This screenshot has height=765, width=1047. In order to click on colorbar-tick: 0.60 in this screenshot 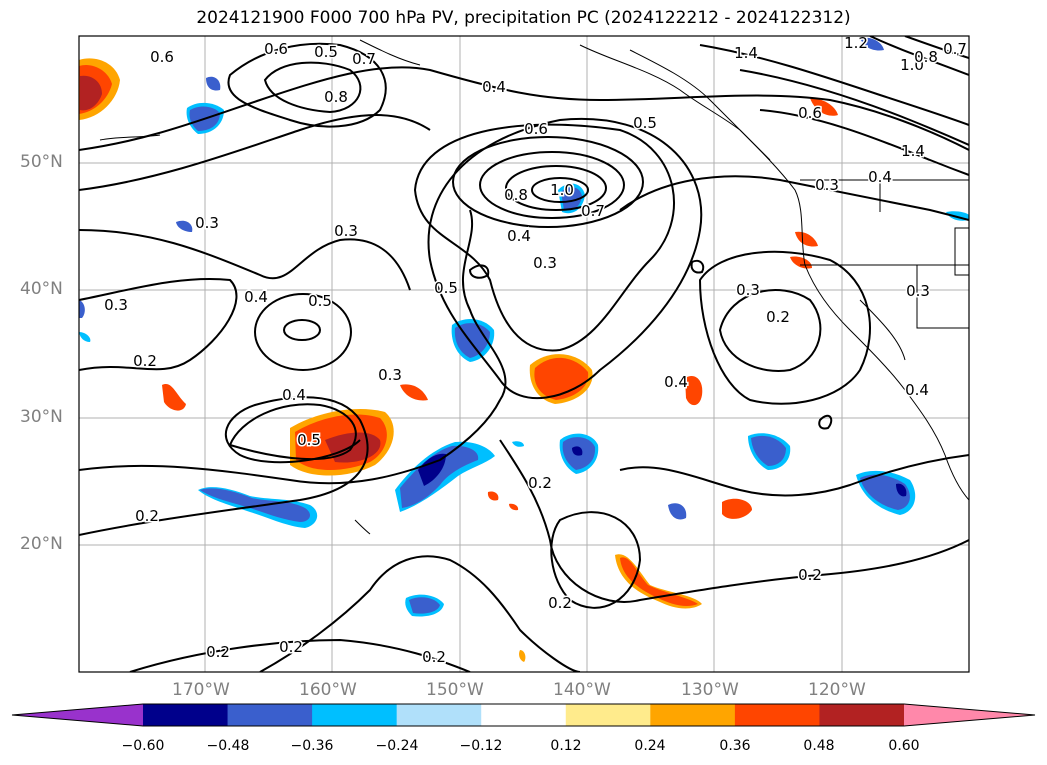, I will do `click(904, 746)`.